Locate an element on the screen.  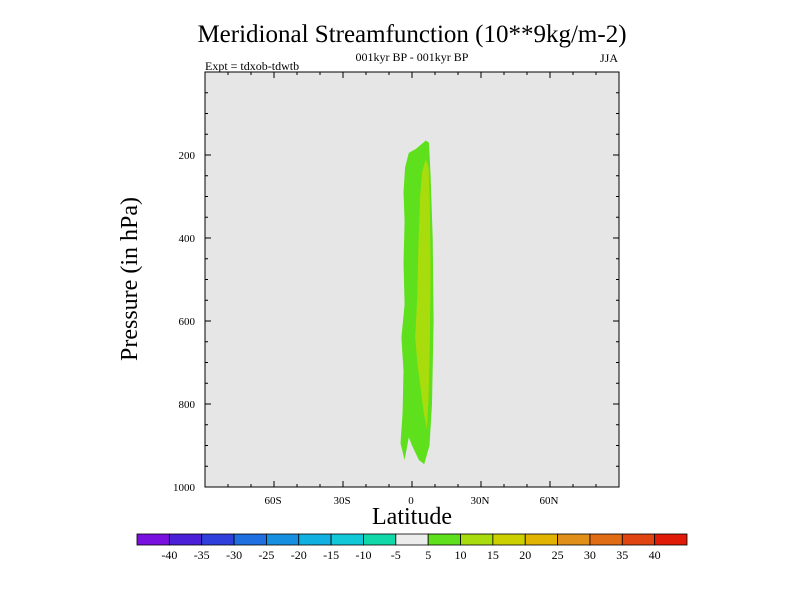
y-tick-label: 400 is located at coordinates (187, 239).